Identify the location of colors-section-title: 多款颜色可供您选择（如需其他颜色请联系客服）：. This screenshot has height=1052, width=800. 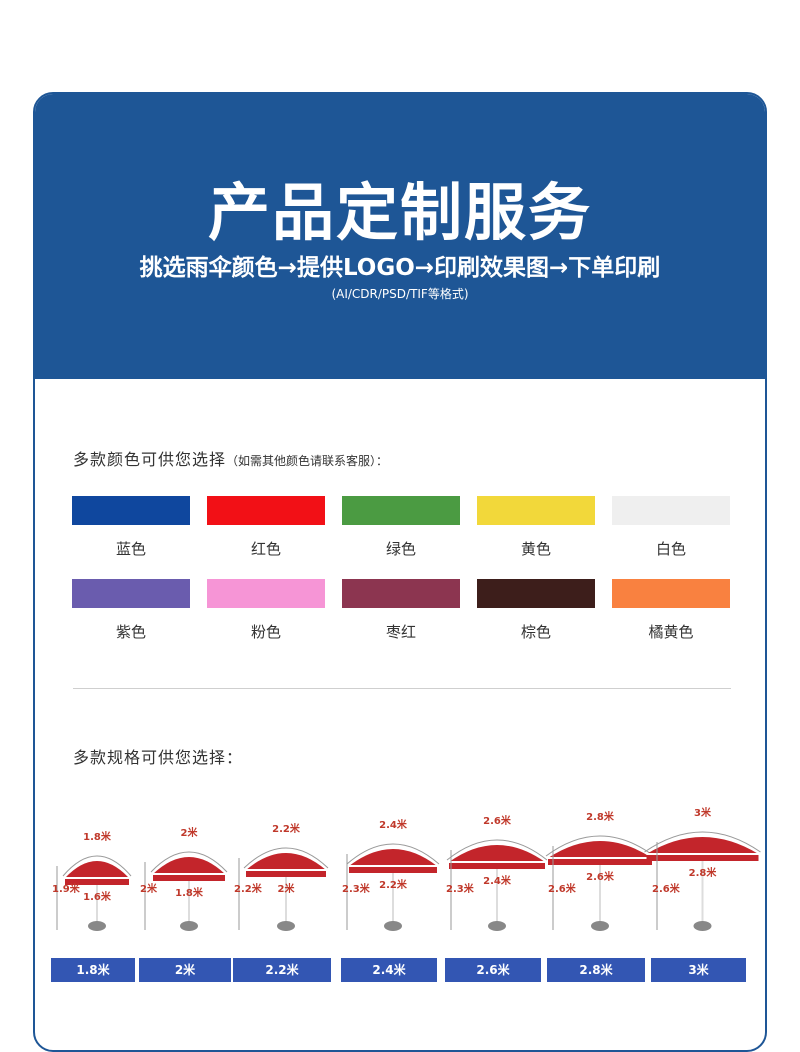
(231, 459).